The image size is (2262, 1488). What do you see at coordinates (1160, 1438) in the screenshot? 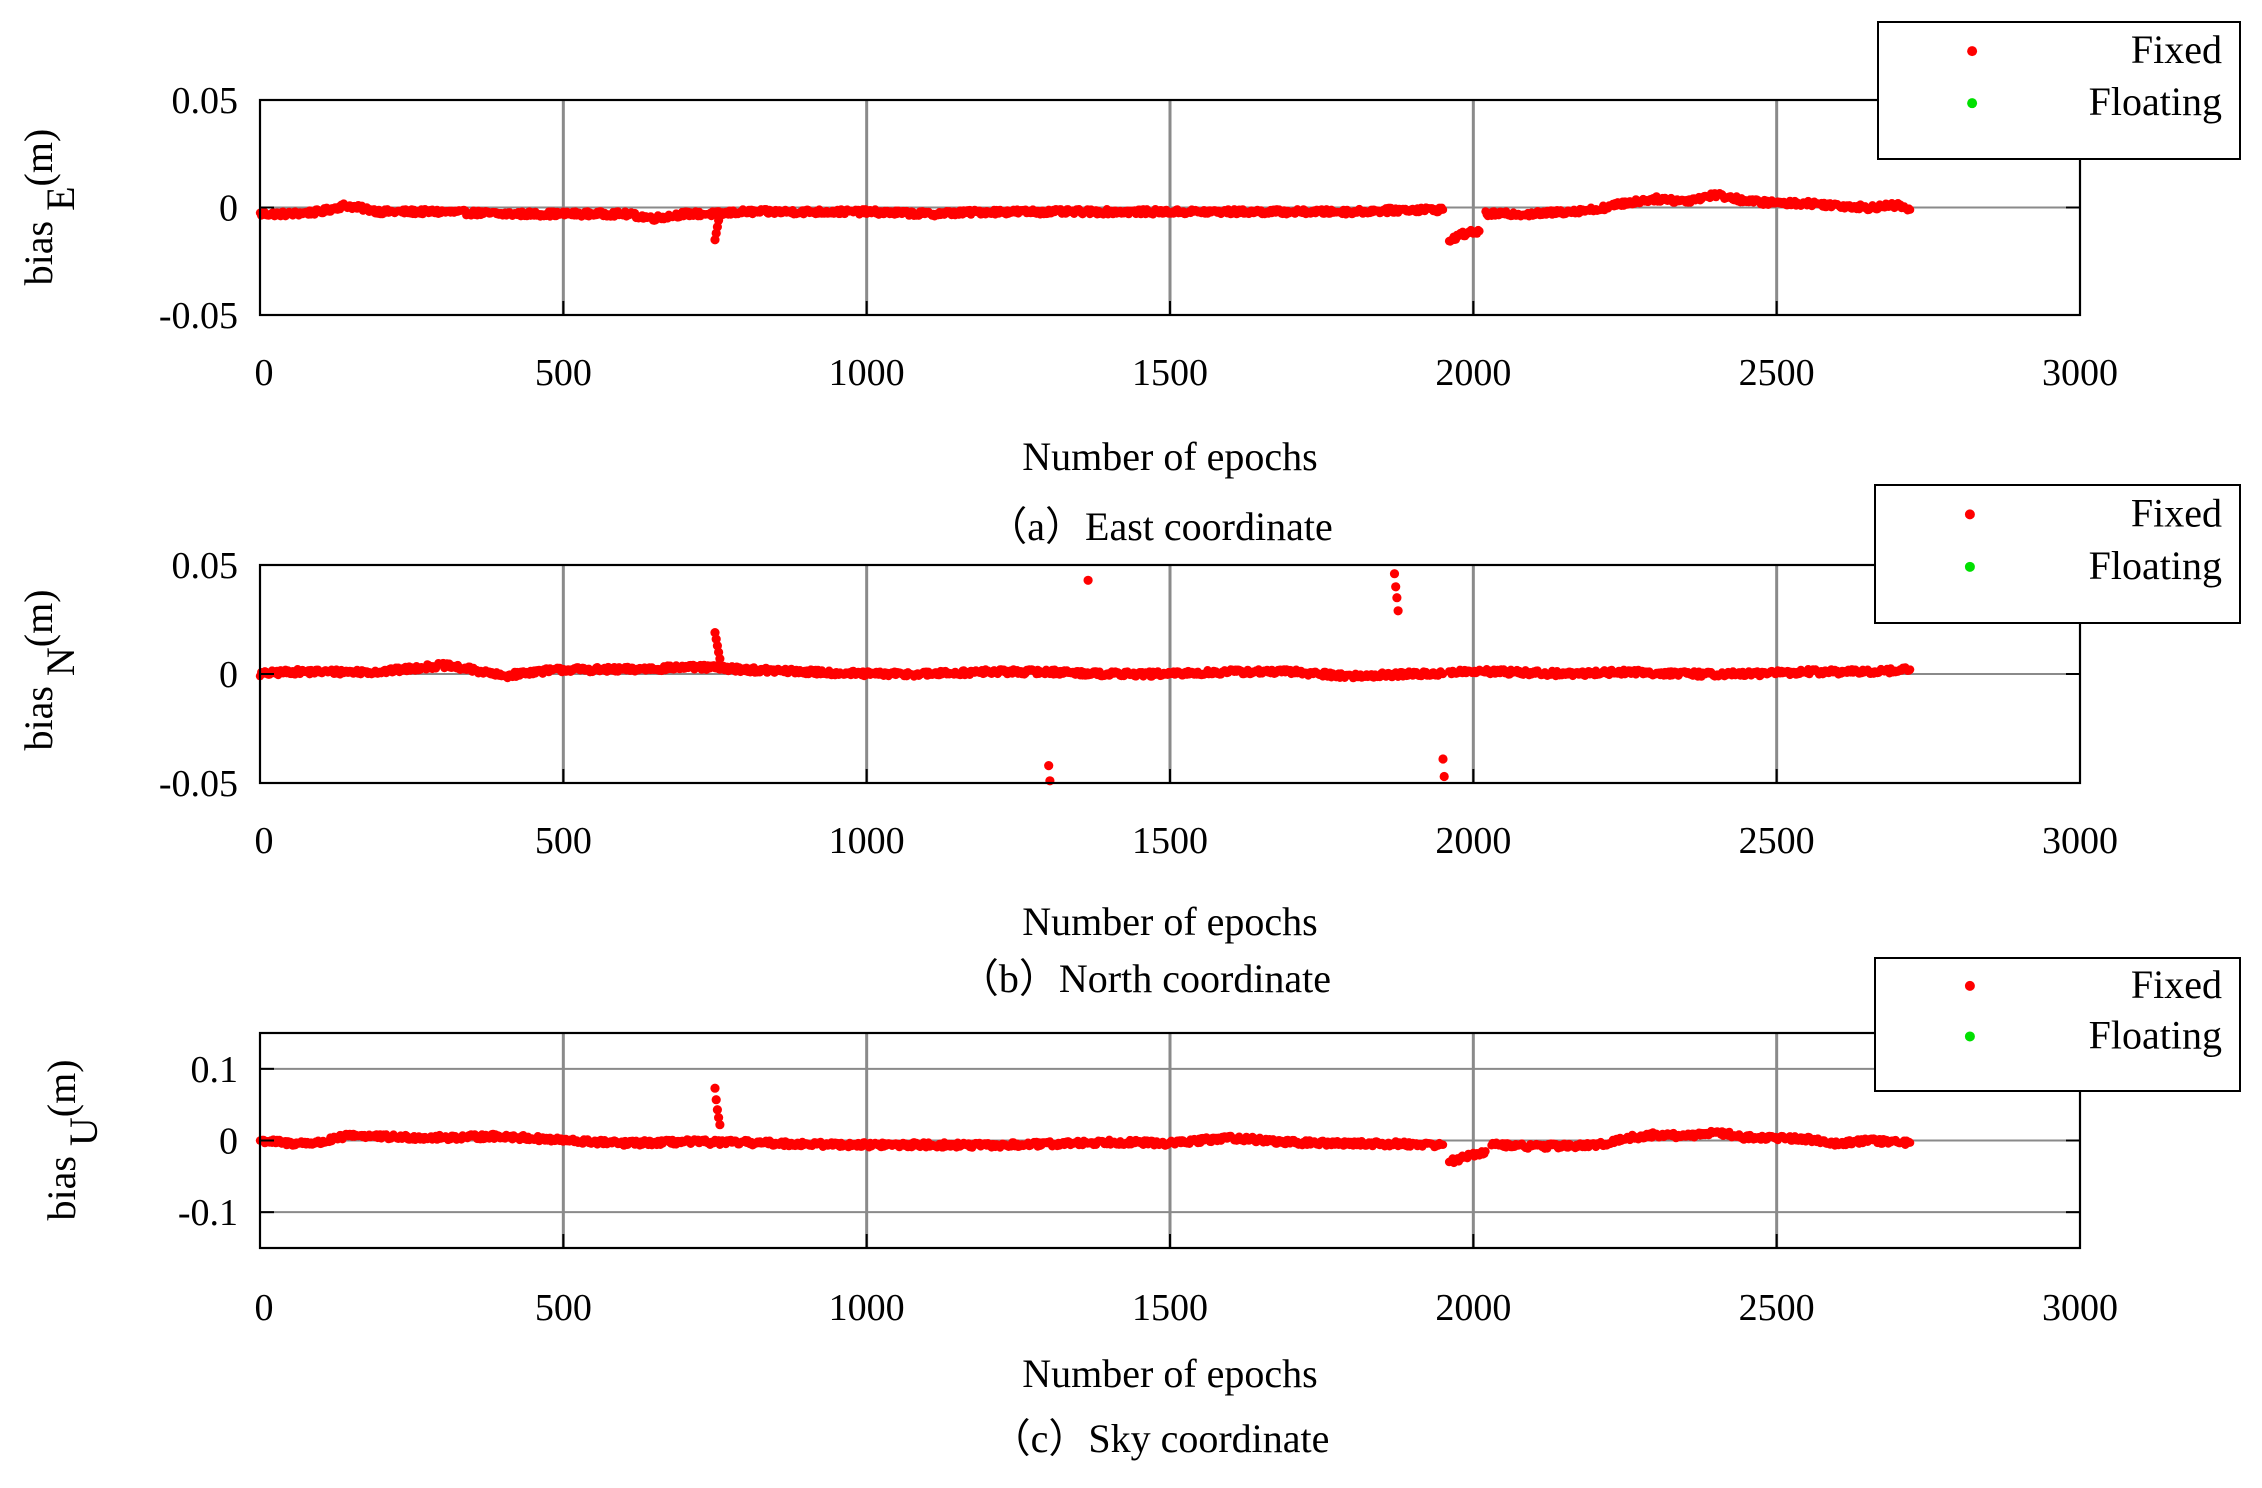
I see `subplot-caption: （c）Sky coordinate` at bounding box center [1160, 1438].